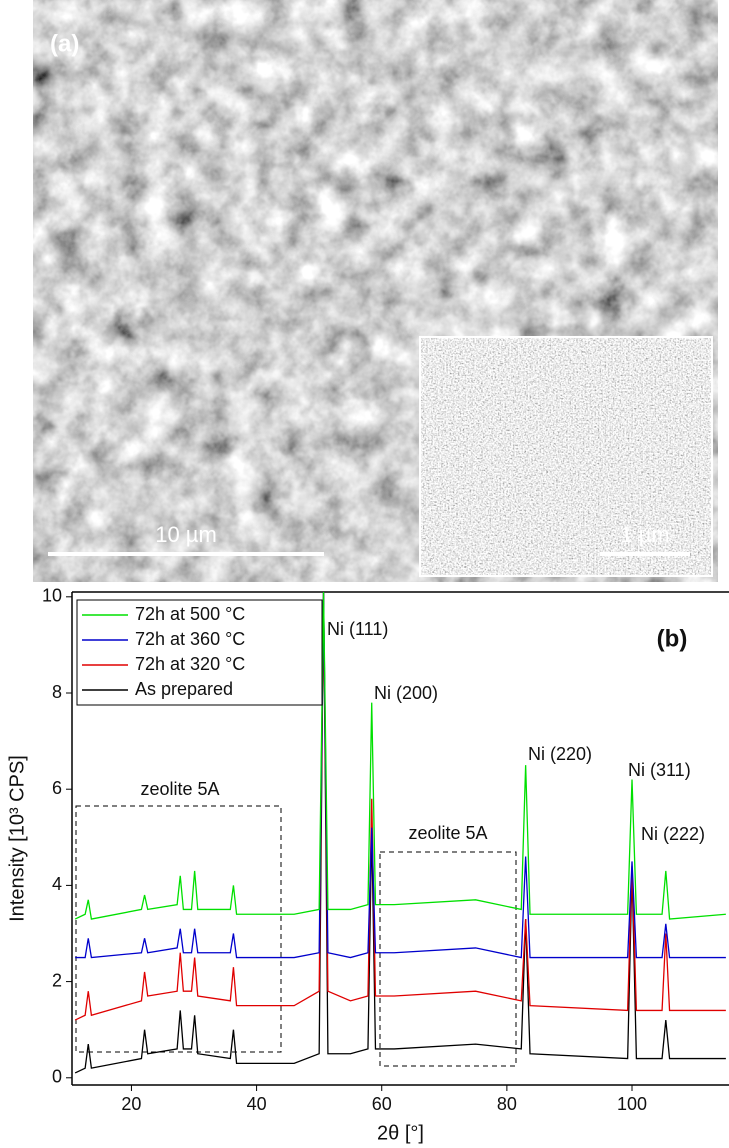 Image resolution: width=729 pixels, height=1148 pixels. I want to click on inset-frame, so click(566, 456).